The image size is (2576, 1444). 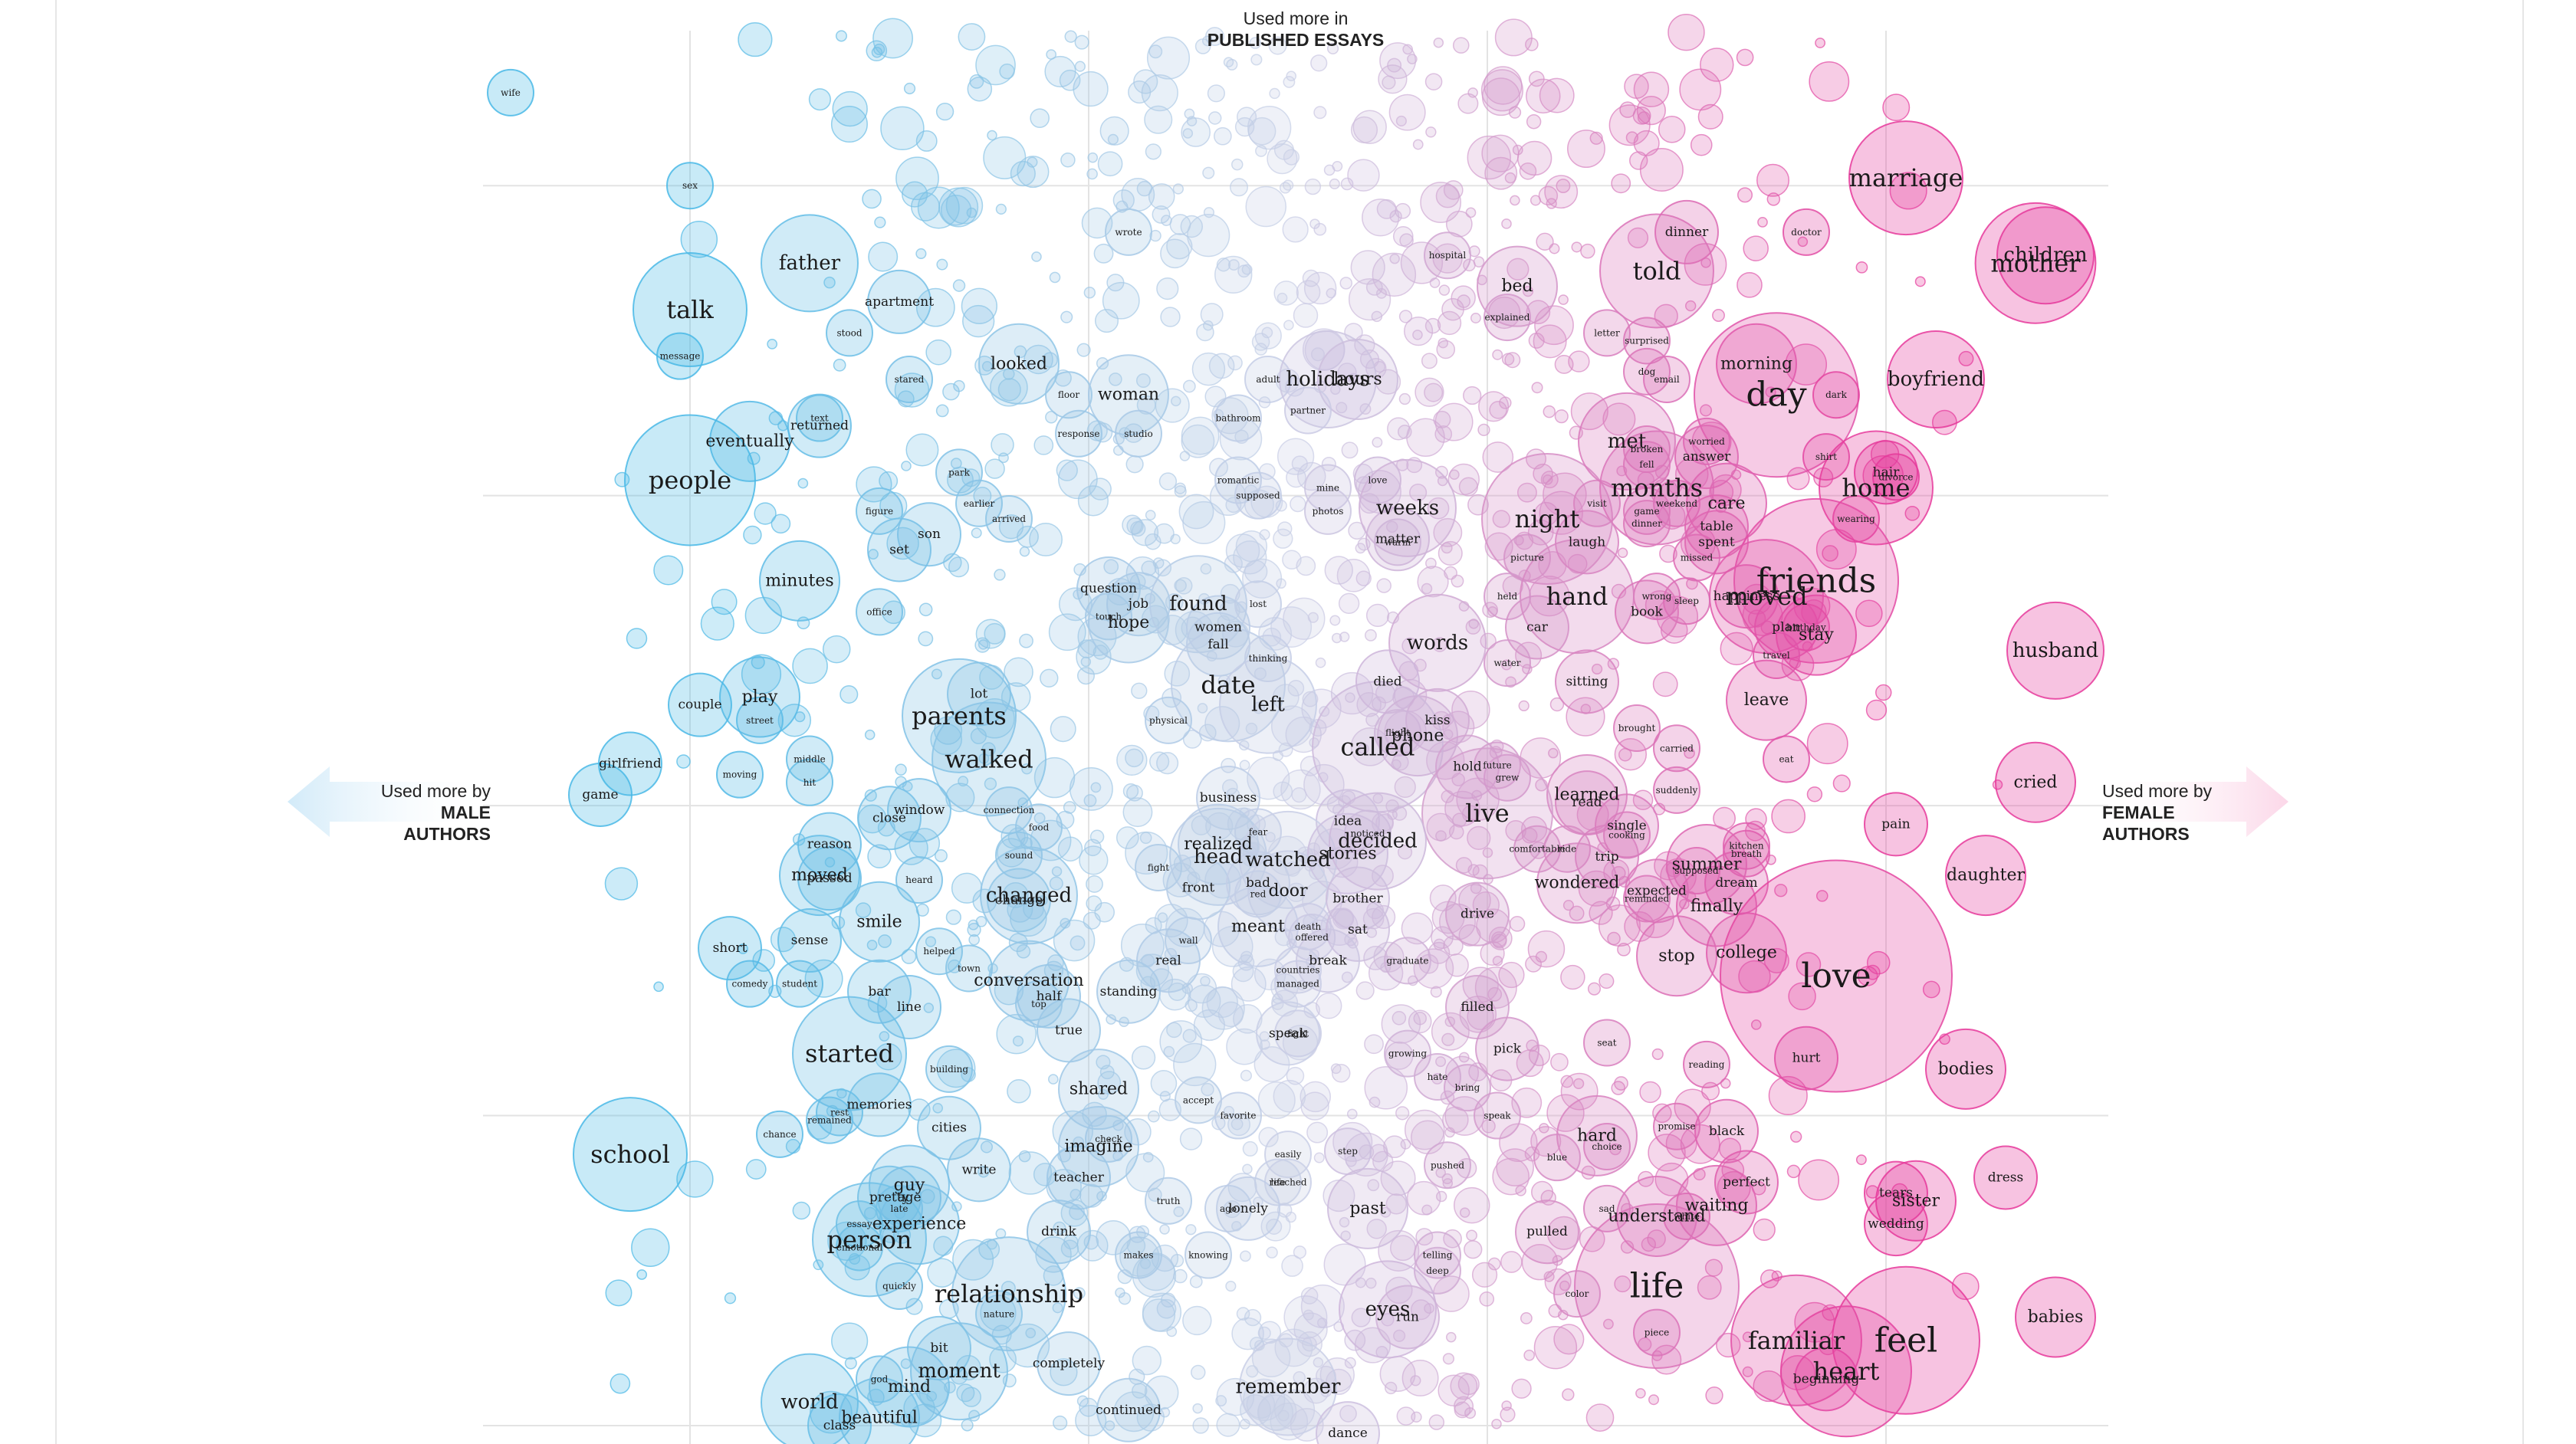 I want to click on bubble-dinner, so click(x=1647, y=524).